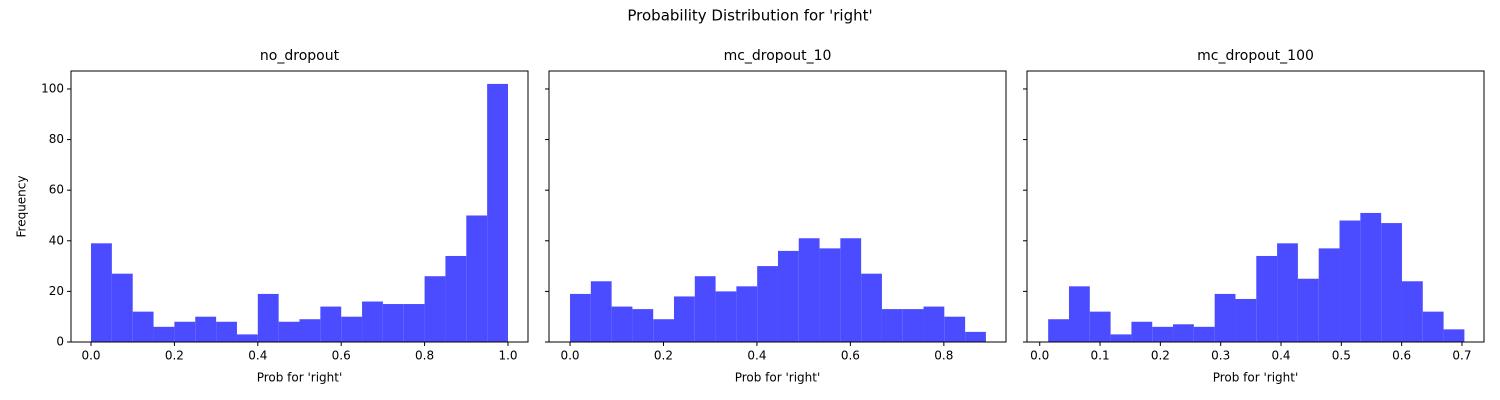 The width and height of the screenshot is (1500, 400). I want to click on y-tick-label: 60, so click(56, 190).